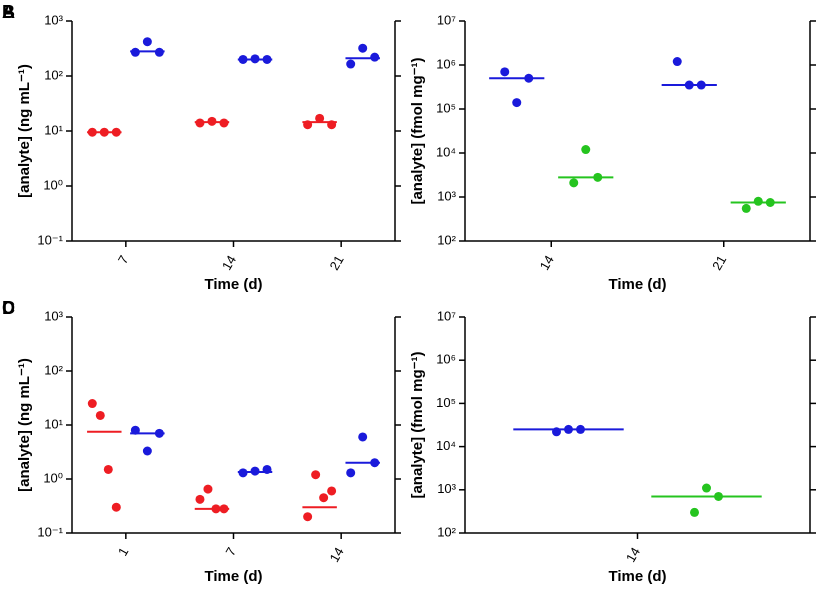  What do you see at coordinates (123, 552) in the screenshot?
I see `x-tick-label: 1` at bounding box center [123, 552].